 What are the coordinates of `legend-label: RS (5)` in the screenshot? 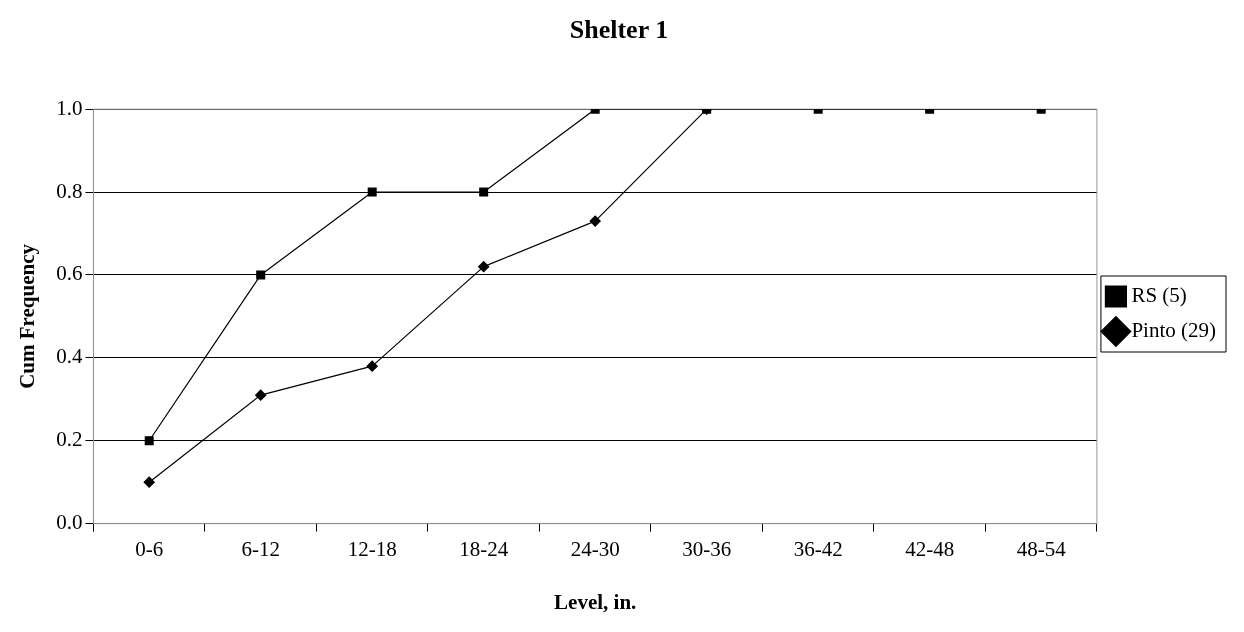 It's located at (1159, 295).